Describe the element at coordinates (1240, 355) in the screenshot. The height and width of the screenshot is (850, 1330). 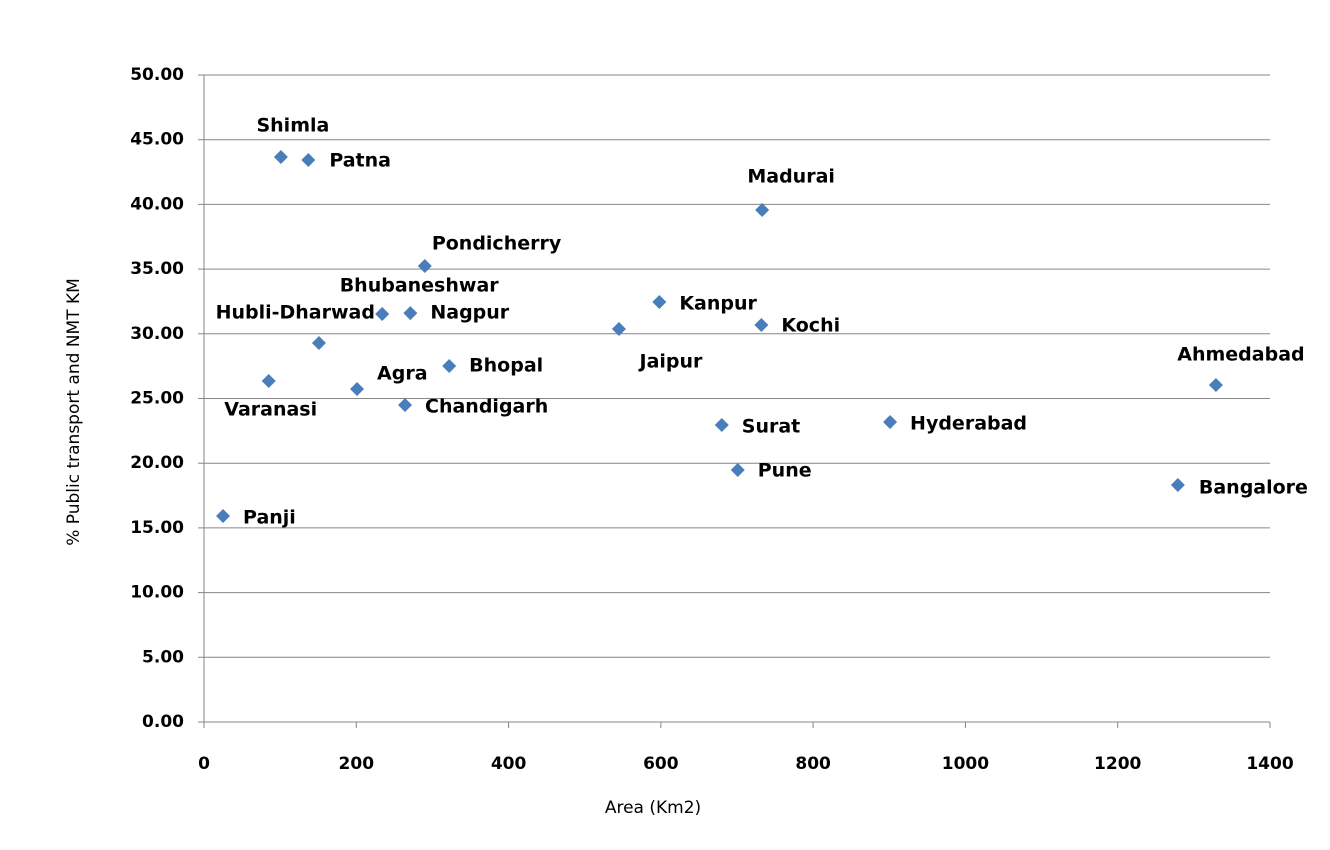
I see `point-label: Ahmedabad` at that location.